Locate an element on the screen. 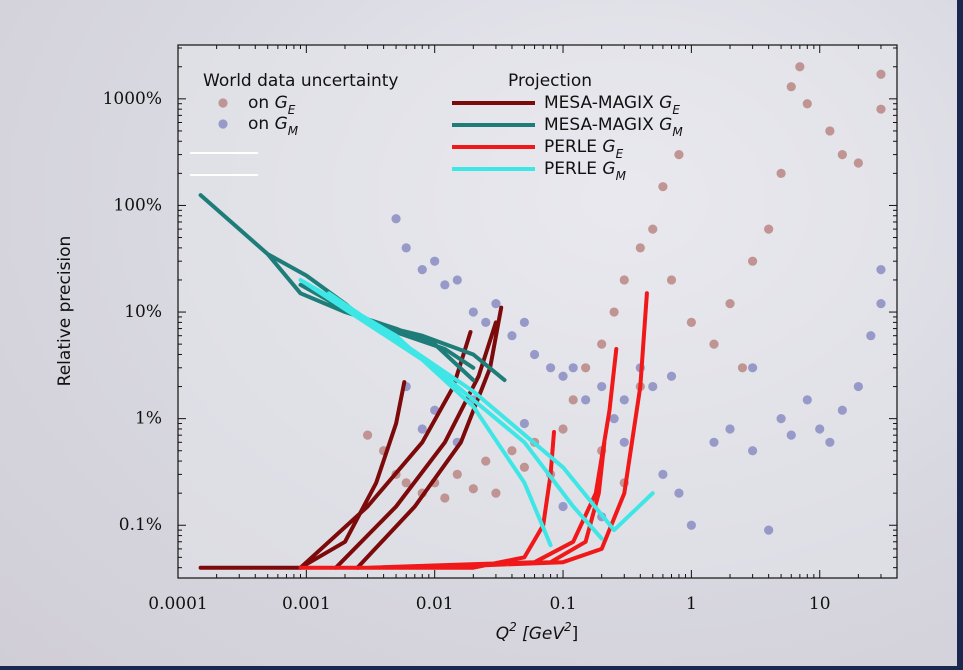  x-tick-label: 0.01 is located at coordinates (435, 604).